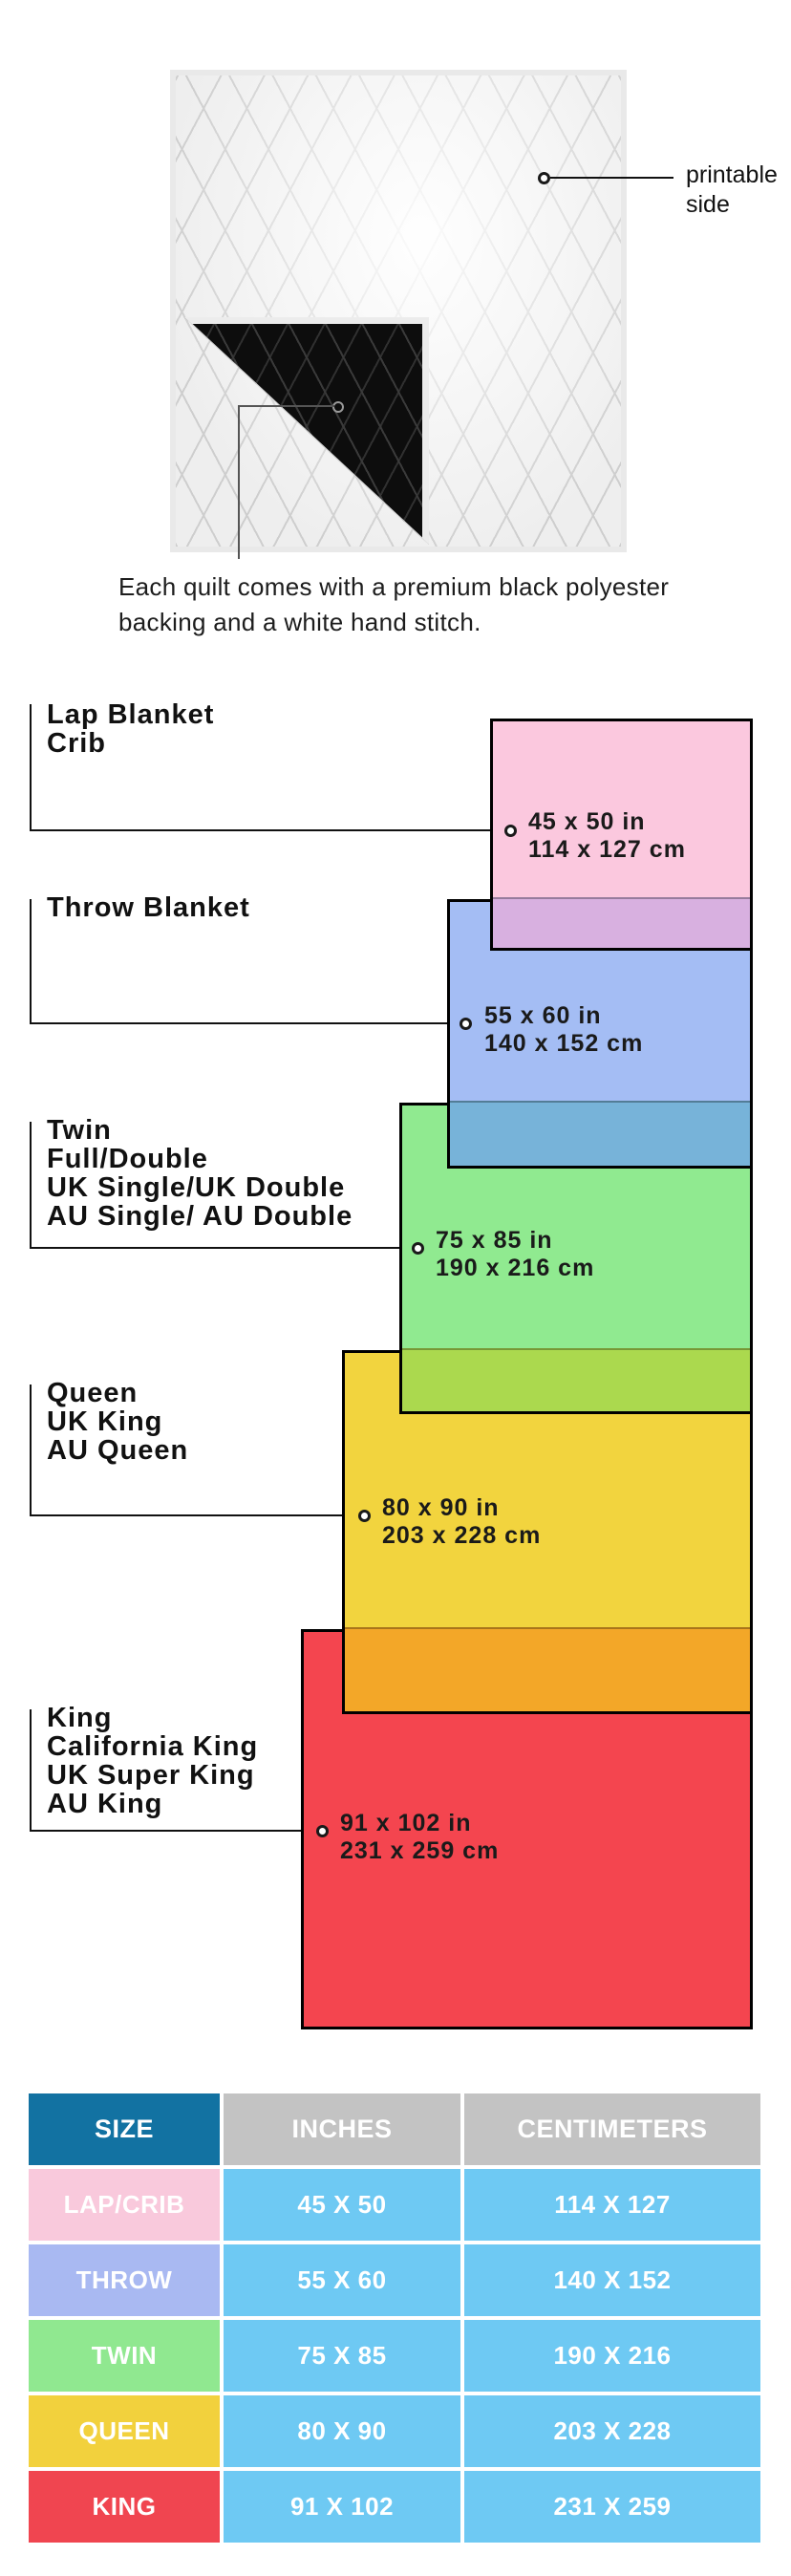  What do you see at coordinates (607, 849) in the screenshot?
I see `dim-lap-cm: 114 x 127 cm` at bounding box center [607, 849].